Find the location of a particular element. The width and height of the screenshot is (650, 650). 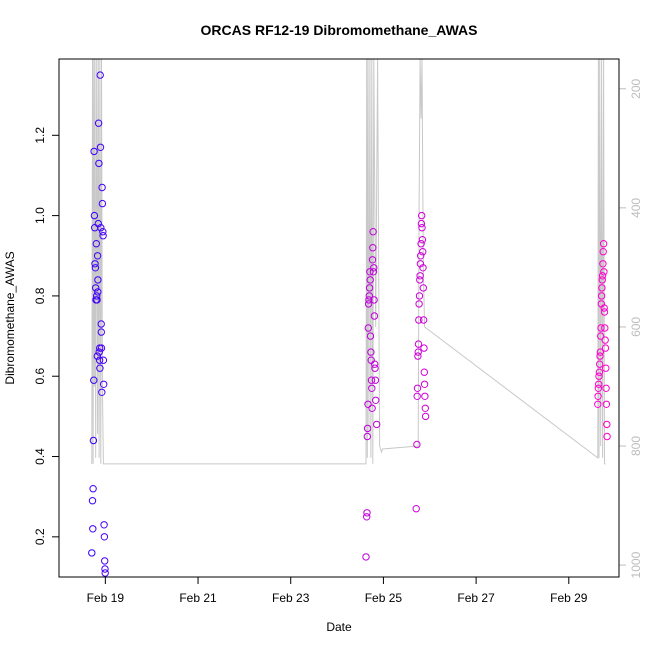

y2-tick-label: 400 is located at coordinates (636, 208).